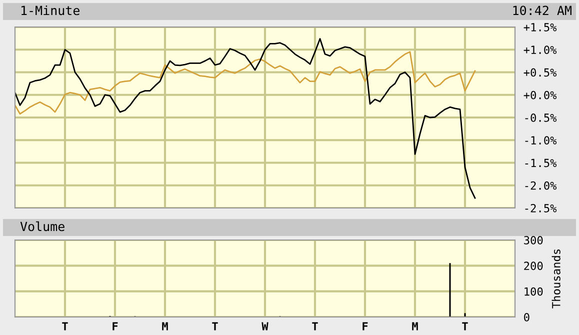 The image size is (579, 335). What do you see at coordinates (541, 140) in the screenshot?
I see `y-tick-label: -1.0%` at bounding box center [541, 140].